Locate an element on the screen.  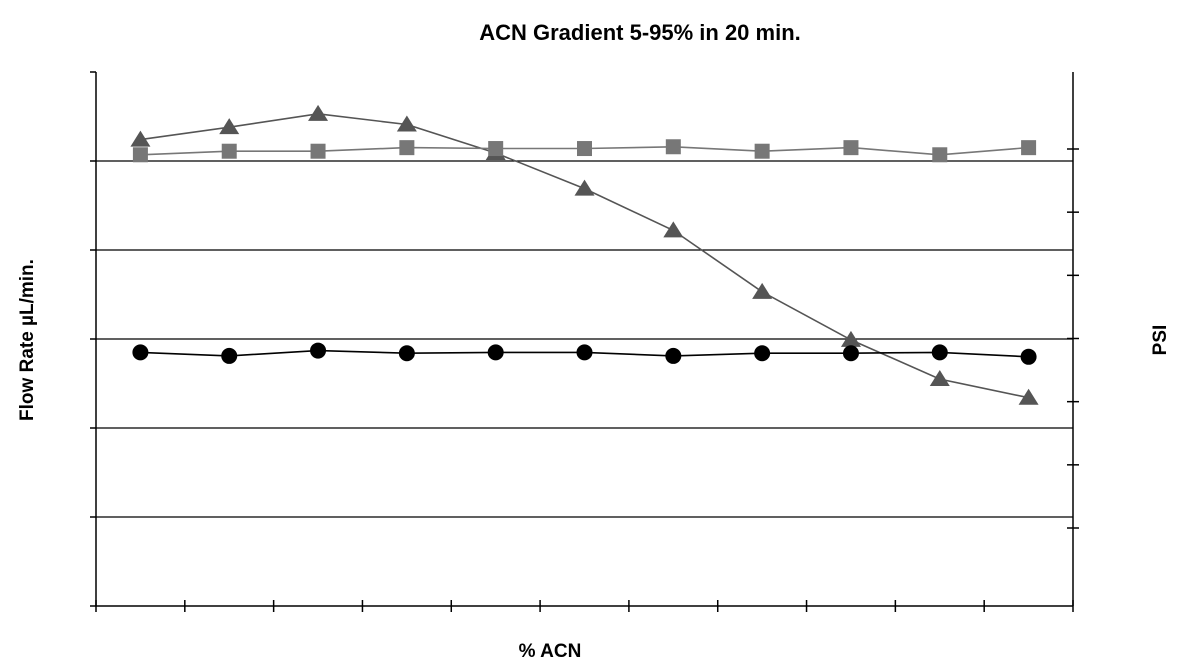
y2-axis-label: PSI is located at coordinates (1160, 340).